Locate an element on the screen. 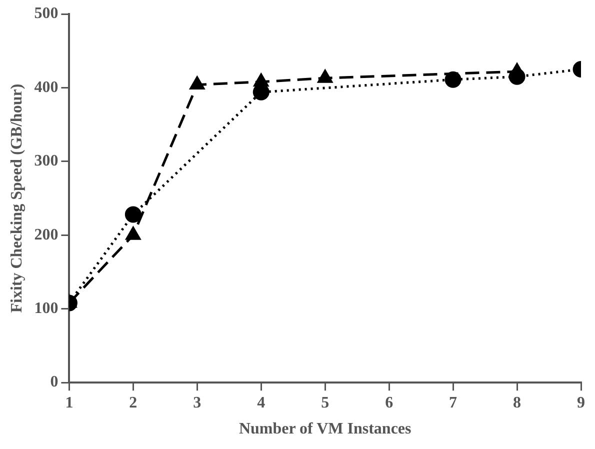 The image size is (595, 449). y-tick-label: 0 is located at coordinates (54, 382).